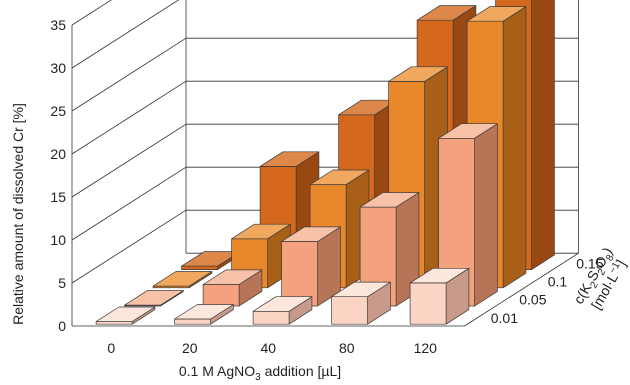 The image size is (630, 385). What do you see at coordinates (311, 234) in the screenshot?
I see `bar-top-0.05-40` at bounding box center [311, 234].